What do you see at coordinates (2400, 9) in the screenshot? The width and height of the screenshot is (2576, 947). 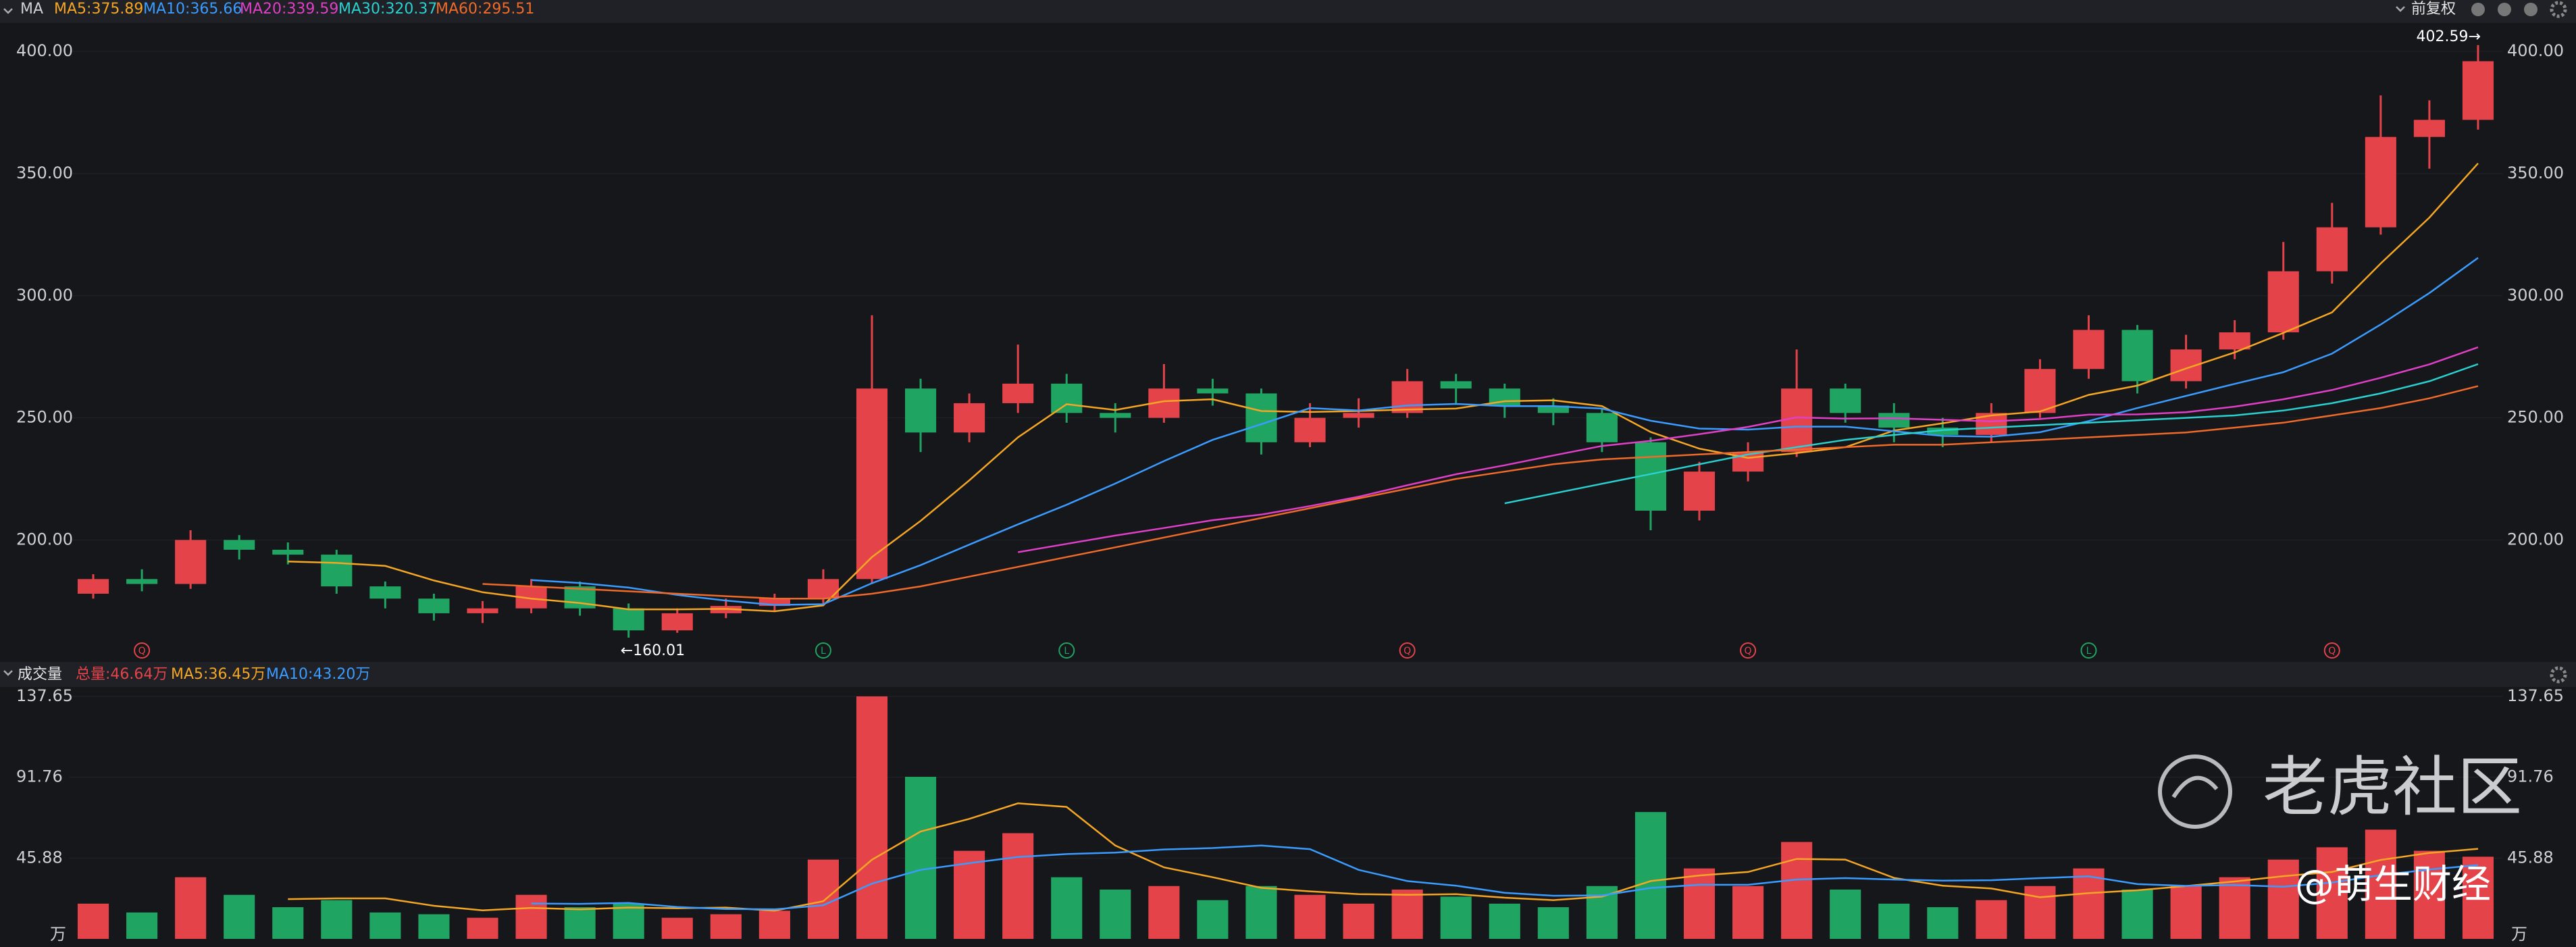 I see `dropdown-icon` at bounding box center [2400, 9].